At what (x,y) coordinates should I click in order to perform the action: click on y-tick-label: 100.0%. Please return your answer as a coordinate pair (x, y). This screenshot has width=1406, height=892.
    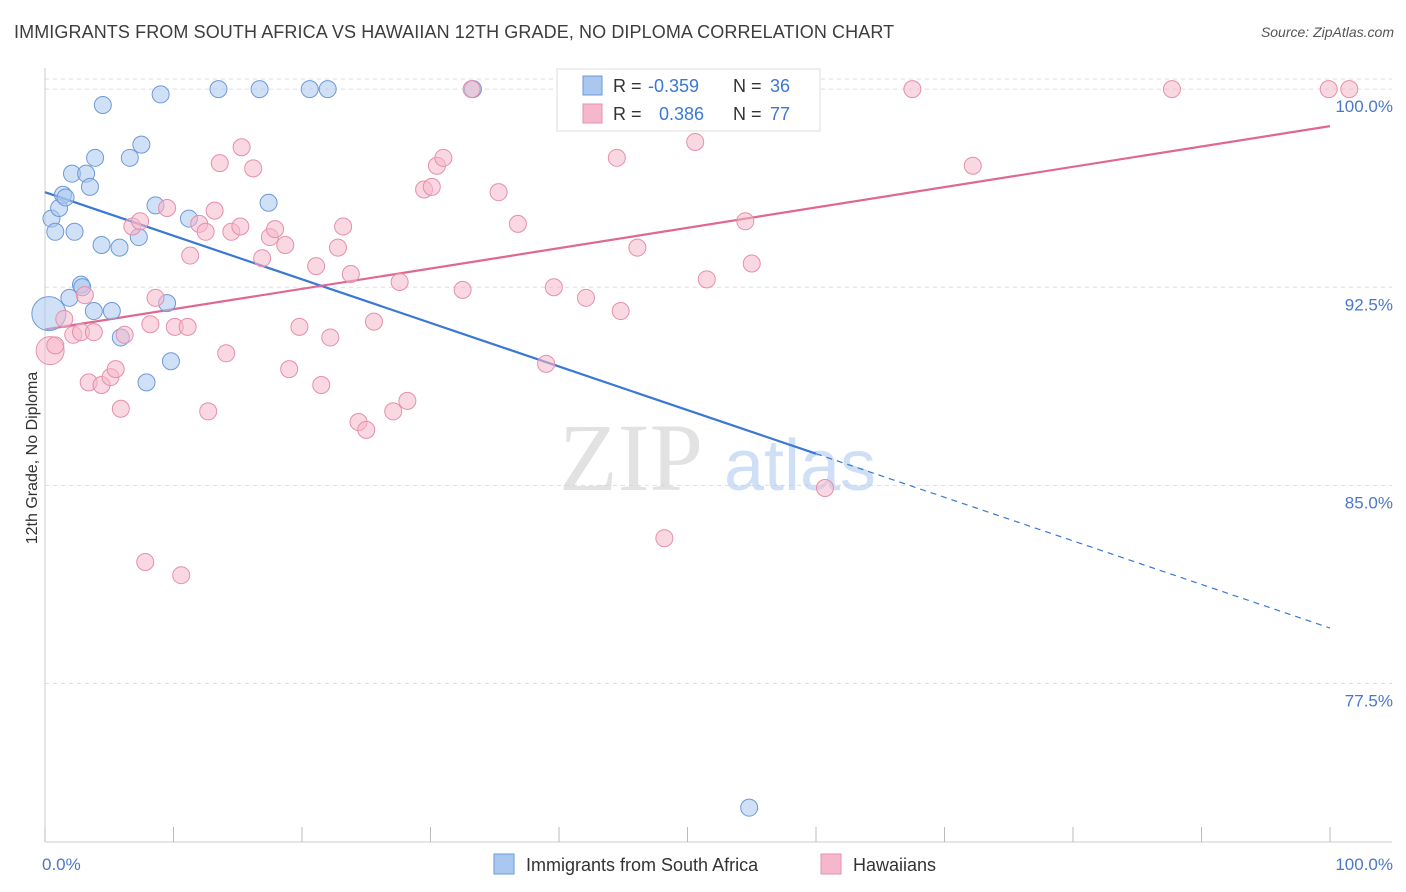
    Looking at the image, I should click on (1364, 106).